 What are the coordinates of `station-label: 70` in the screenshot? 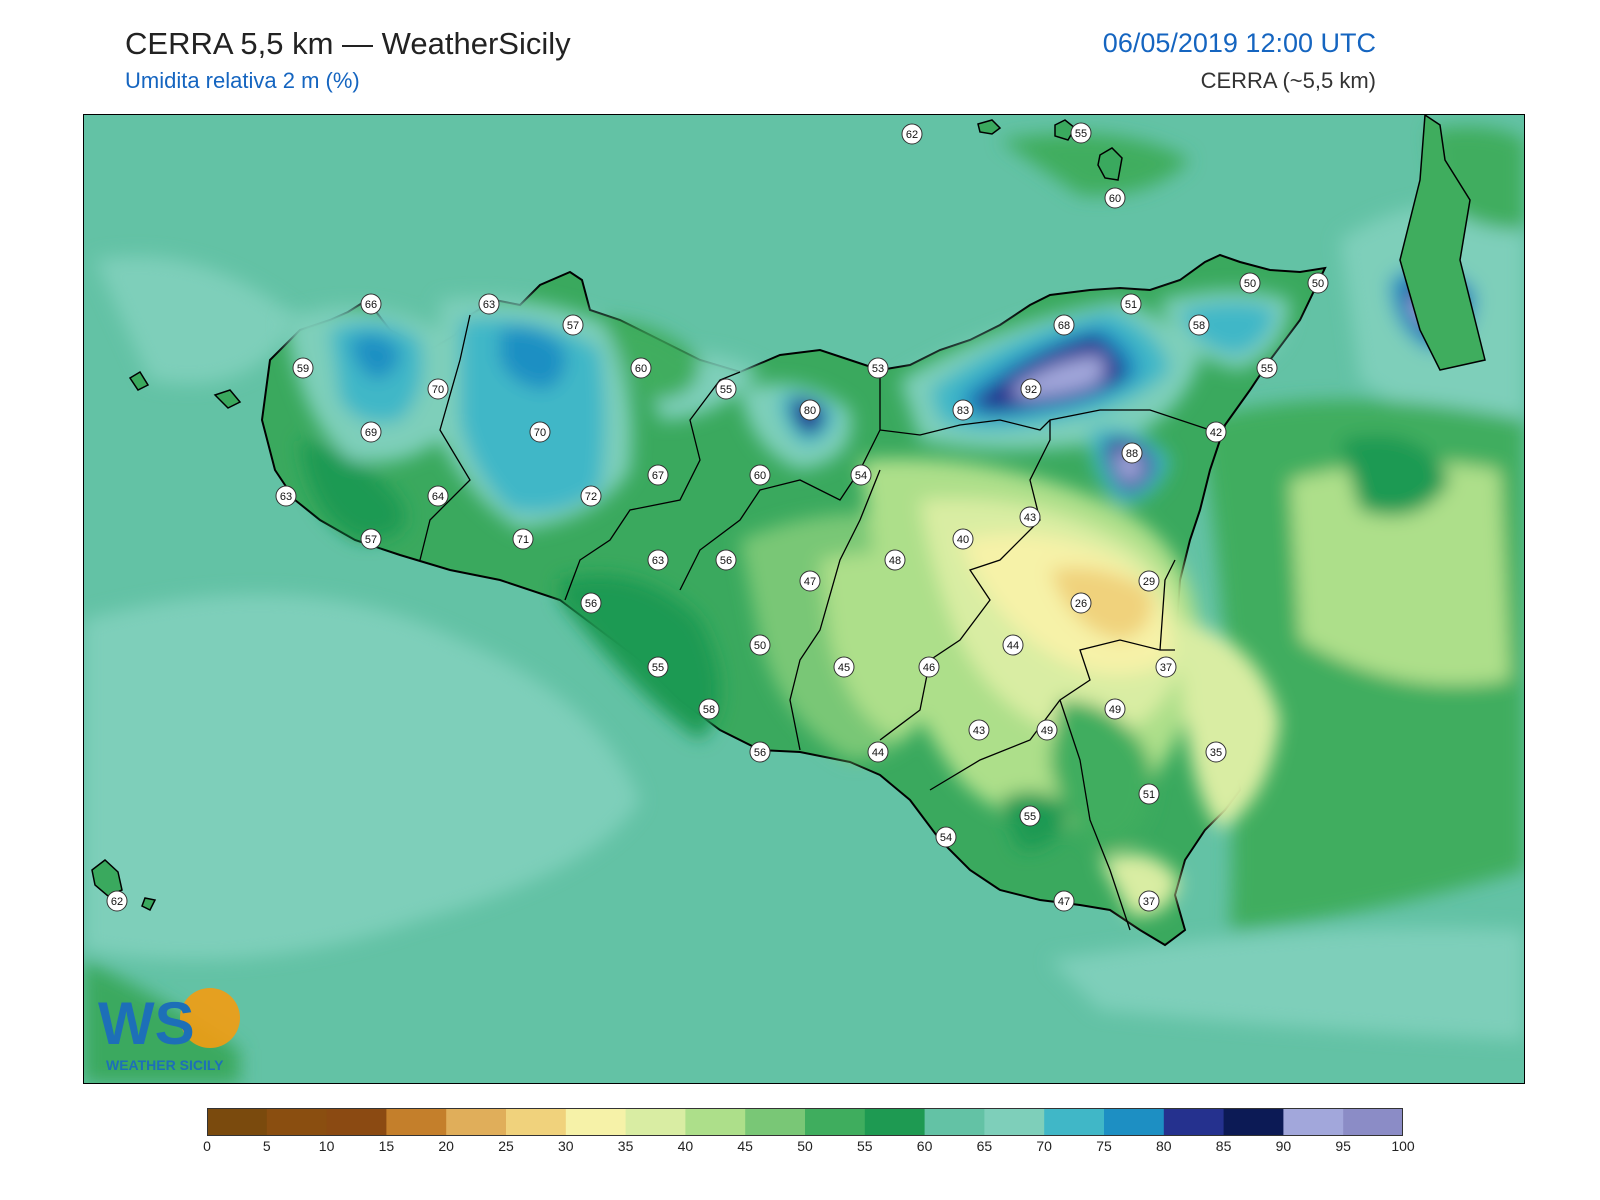 It's located at (438, 389).